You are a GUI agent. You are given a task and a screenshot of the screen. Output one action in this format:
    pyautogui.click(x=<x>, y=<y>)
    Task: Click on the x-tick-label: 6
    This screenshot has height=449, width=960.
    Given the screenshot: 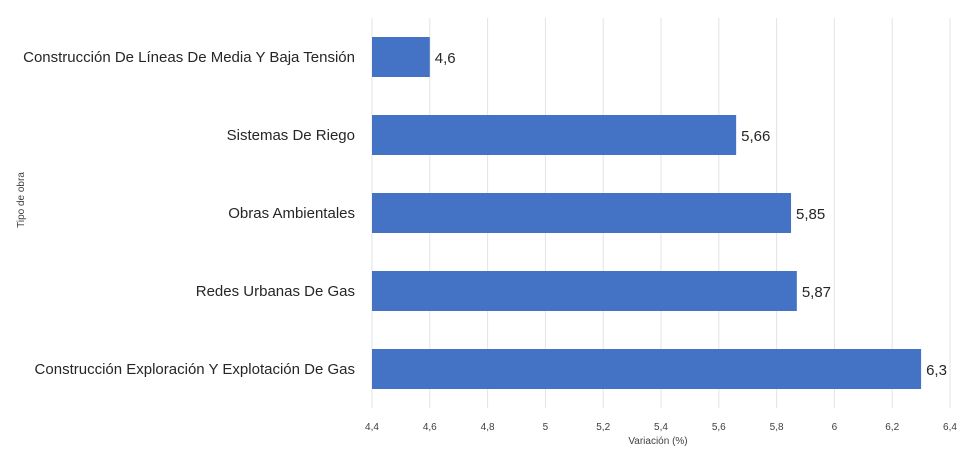 What is the action you would take?
    pyautogui.click(x=835, y=427)
    